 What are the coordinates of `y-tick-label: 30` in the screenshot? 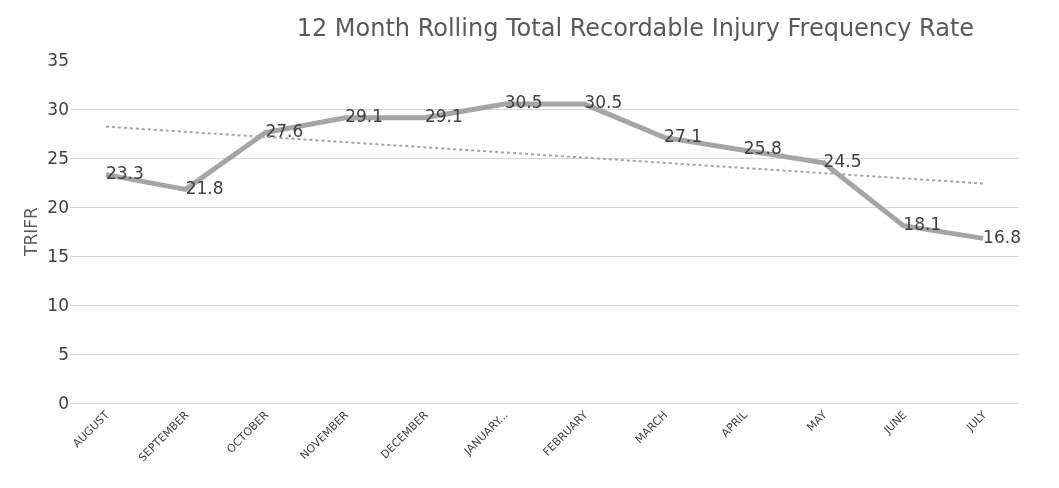 It's located at (58, 108).